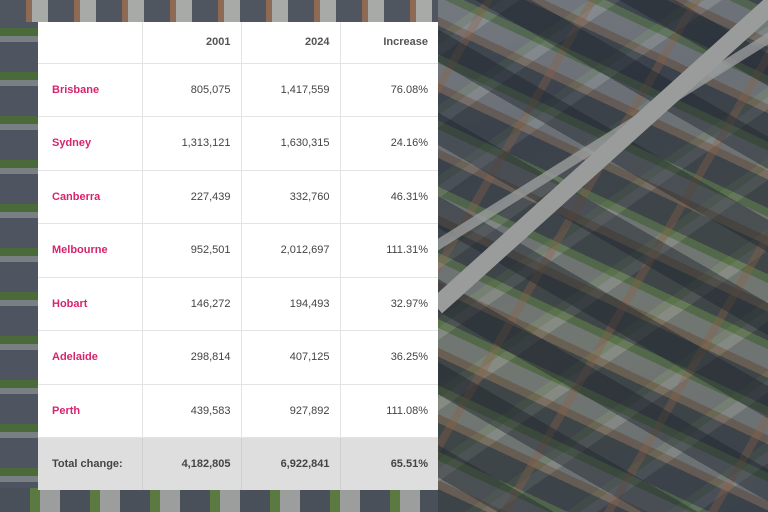 The image size is (768, 512). I want to click on value-2024: 407,125, so click(291, 357).